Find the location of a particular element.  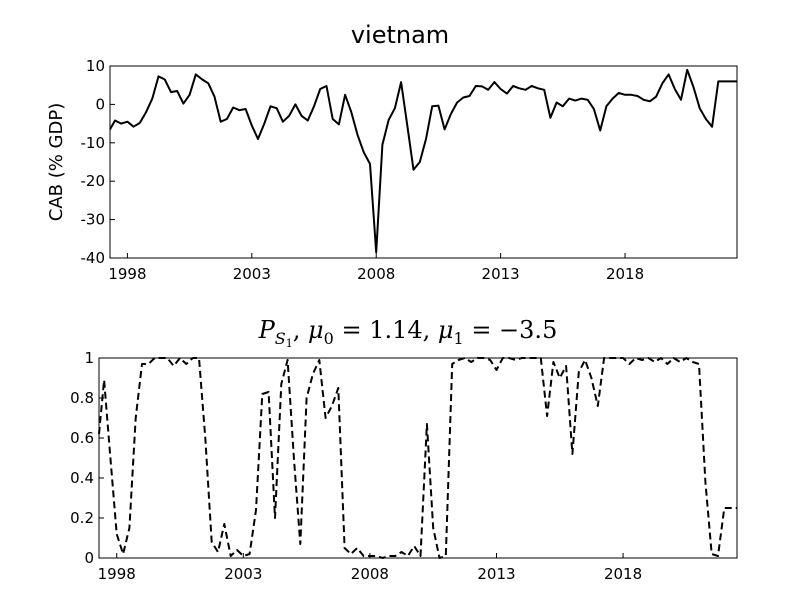

cab-xtick-label: 2003 is located at coordinates (252, 274).